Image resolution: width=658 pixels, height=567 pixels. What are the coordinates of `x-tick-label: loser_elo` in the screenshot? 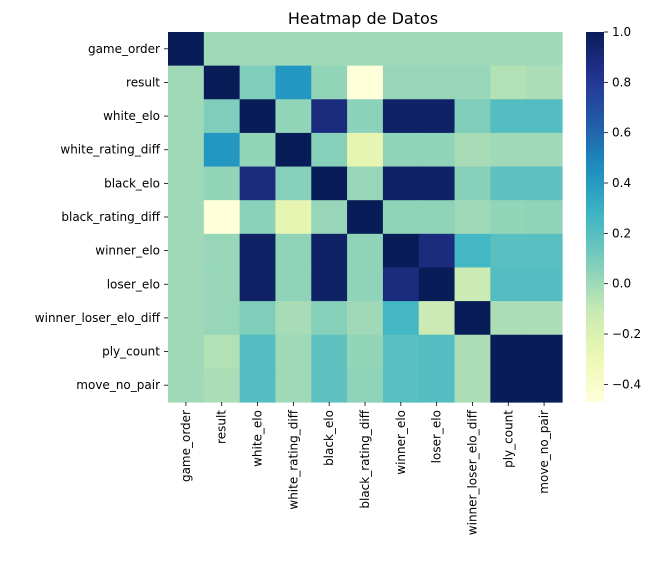 It's located at (437, 436).